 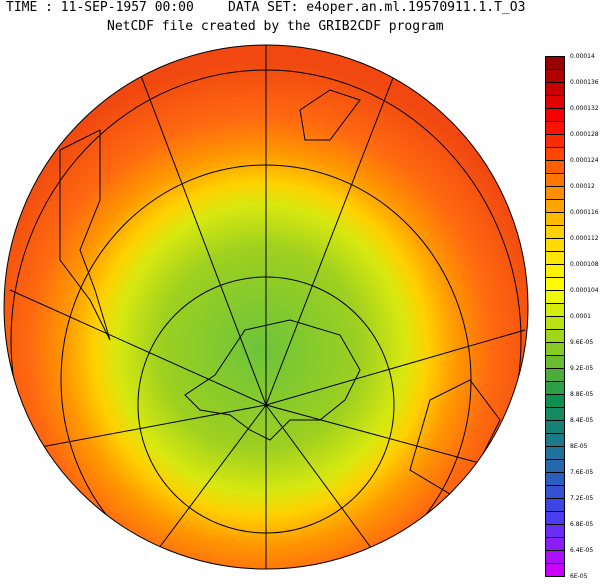 What do you see at coordinates (85, 235) in the screenshot?
I see `africa-coastline` at bounding box center [85, 235].